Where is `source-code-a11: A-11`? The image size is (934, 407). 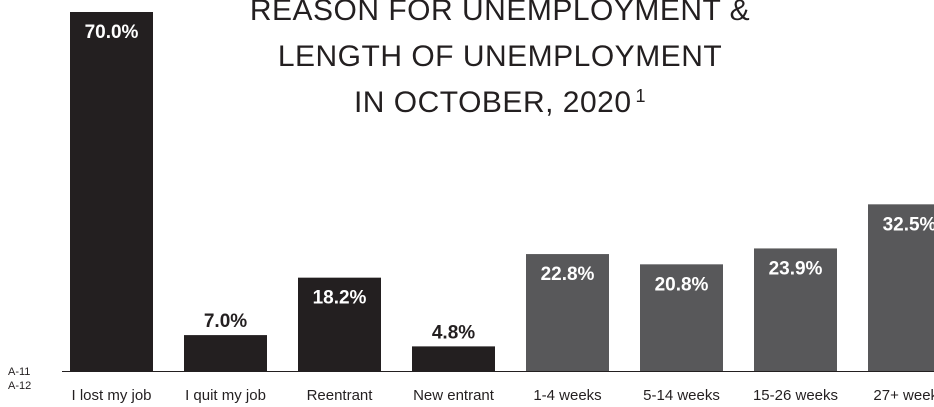
source-code-a11: A-11 is located at coordinates (19, 372).